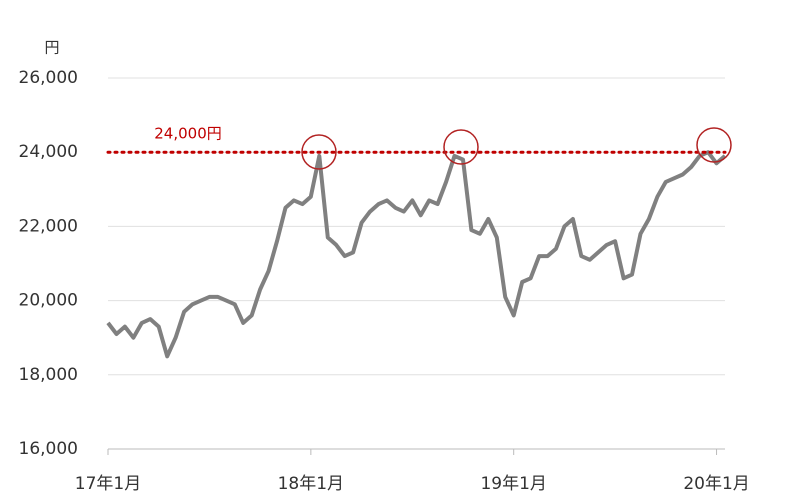  What do you see at coordinates (716, 484) in the screenshot?
I see `x-tick-label: 20年1月` at bounding box center [716, 484].